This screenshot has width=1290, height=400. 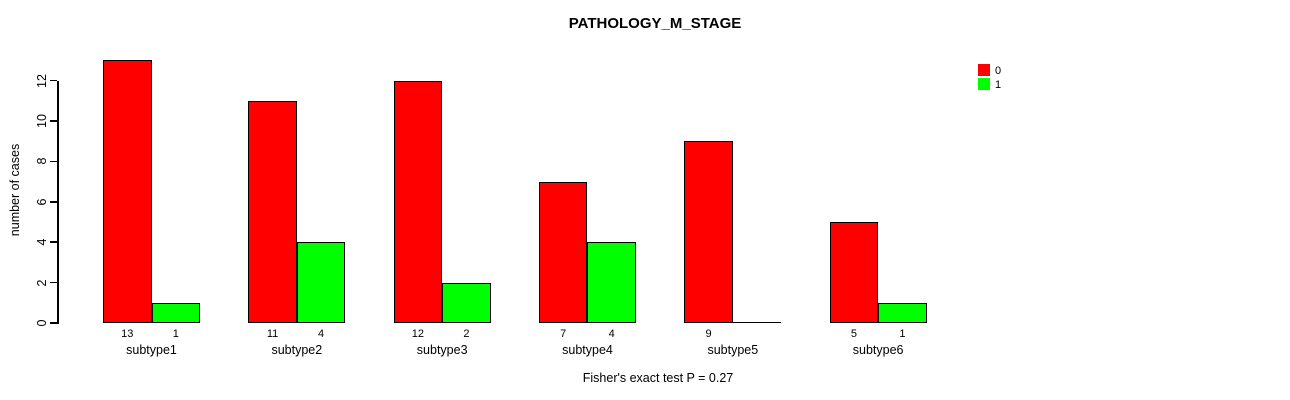 I want to click on y-tick-label: 0, so click(x=42, y=323).